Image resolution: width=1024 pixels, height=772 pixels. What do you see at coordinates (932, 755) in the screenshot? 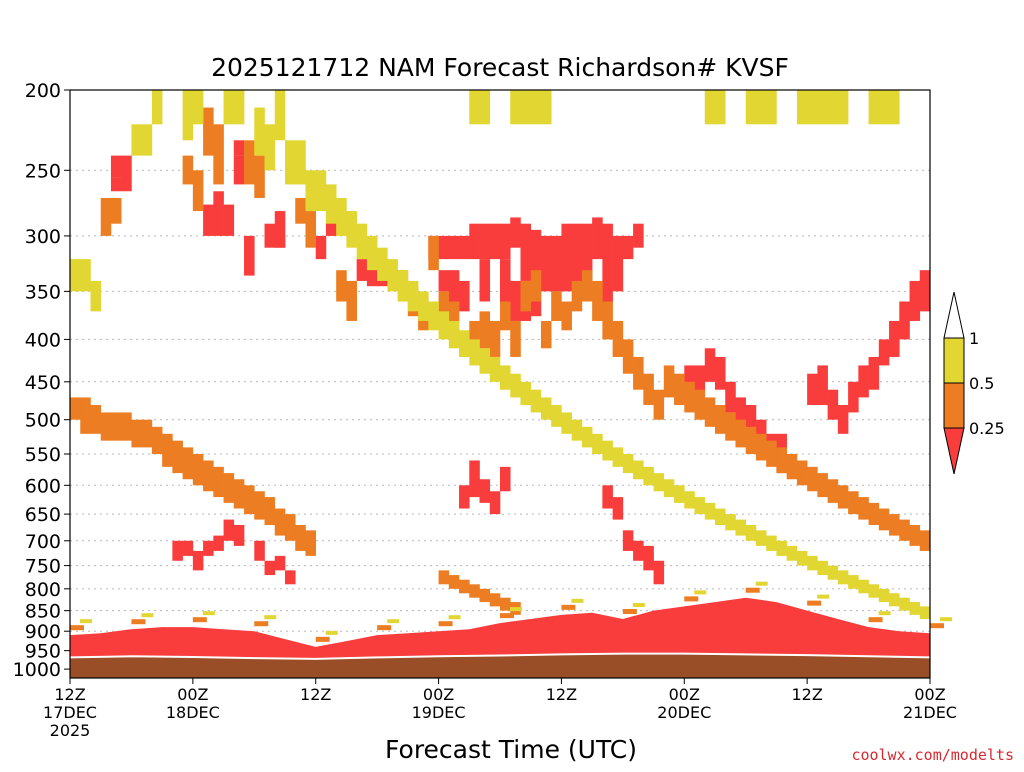
I see `credit-text: coolwx.com/modelts` at bounding box center [932, 755].